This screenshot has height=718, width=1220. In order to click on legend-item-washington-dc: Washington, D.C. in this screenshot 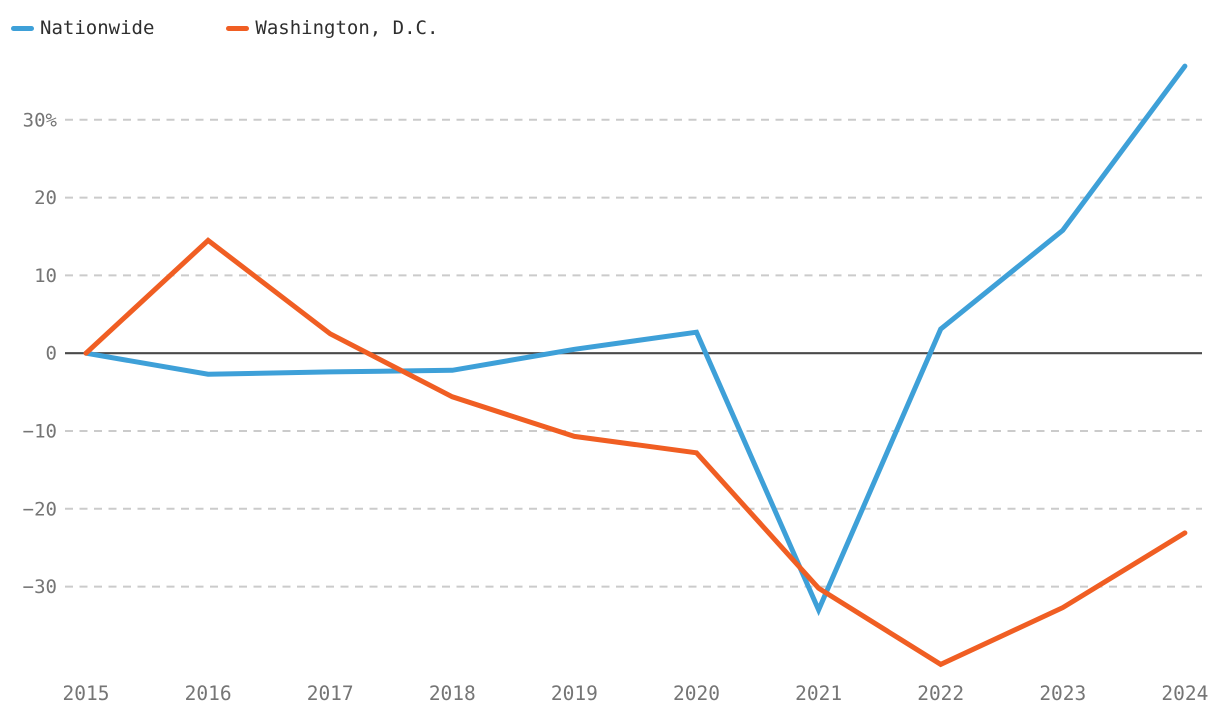, I will do `click(332, 28)`.